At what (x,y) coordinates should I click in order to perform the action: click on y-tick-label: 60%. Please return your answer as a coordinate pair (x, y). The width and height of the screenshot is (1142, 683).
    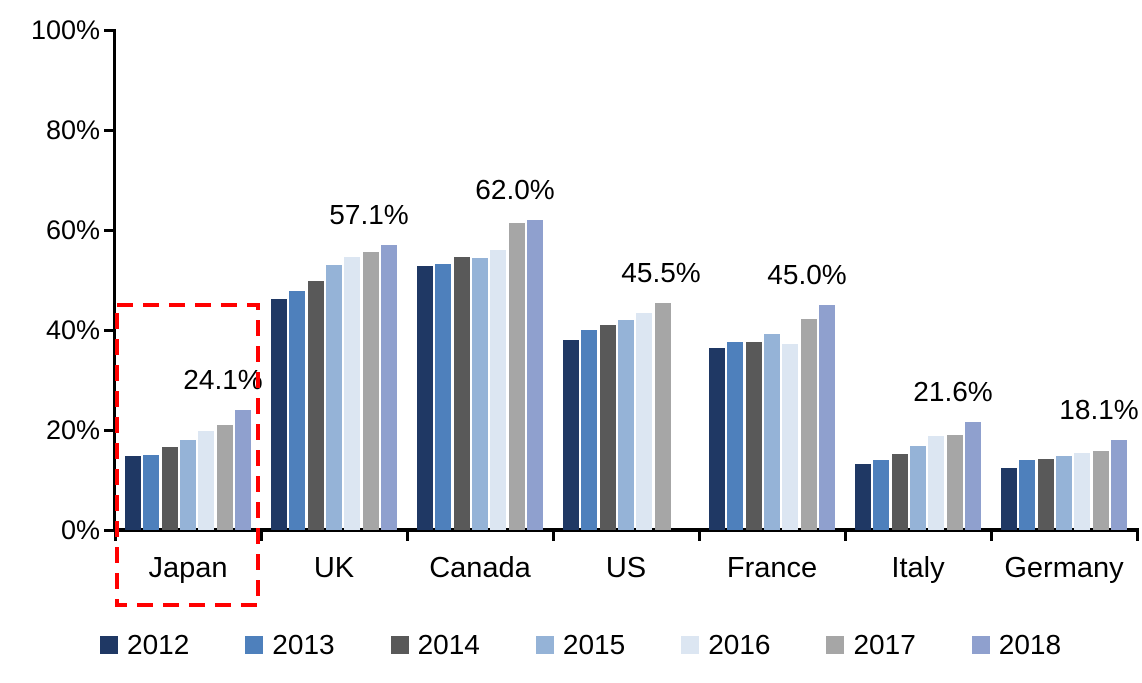
    Looking at the image, I should click on (72, 230).